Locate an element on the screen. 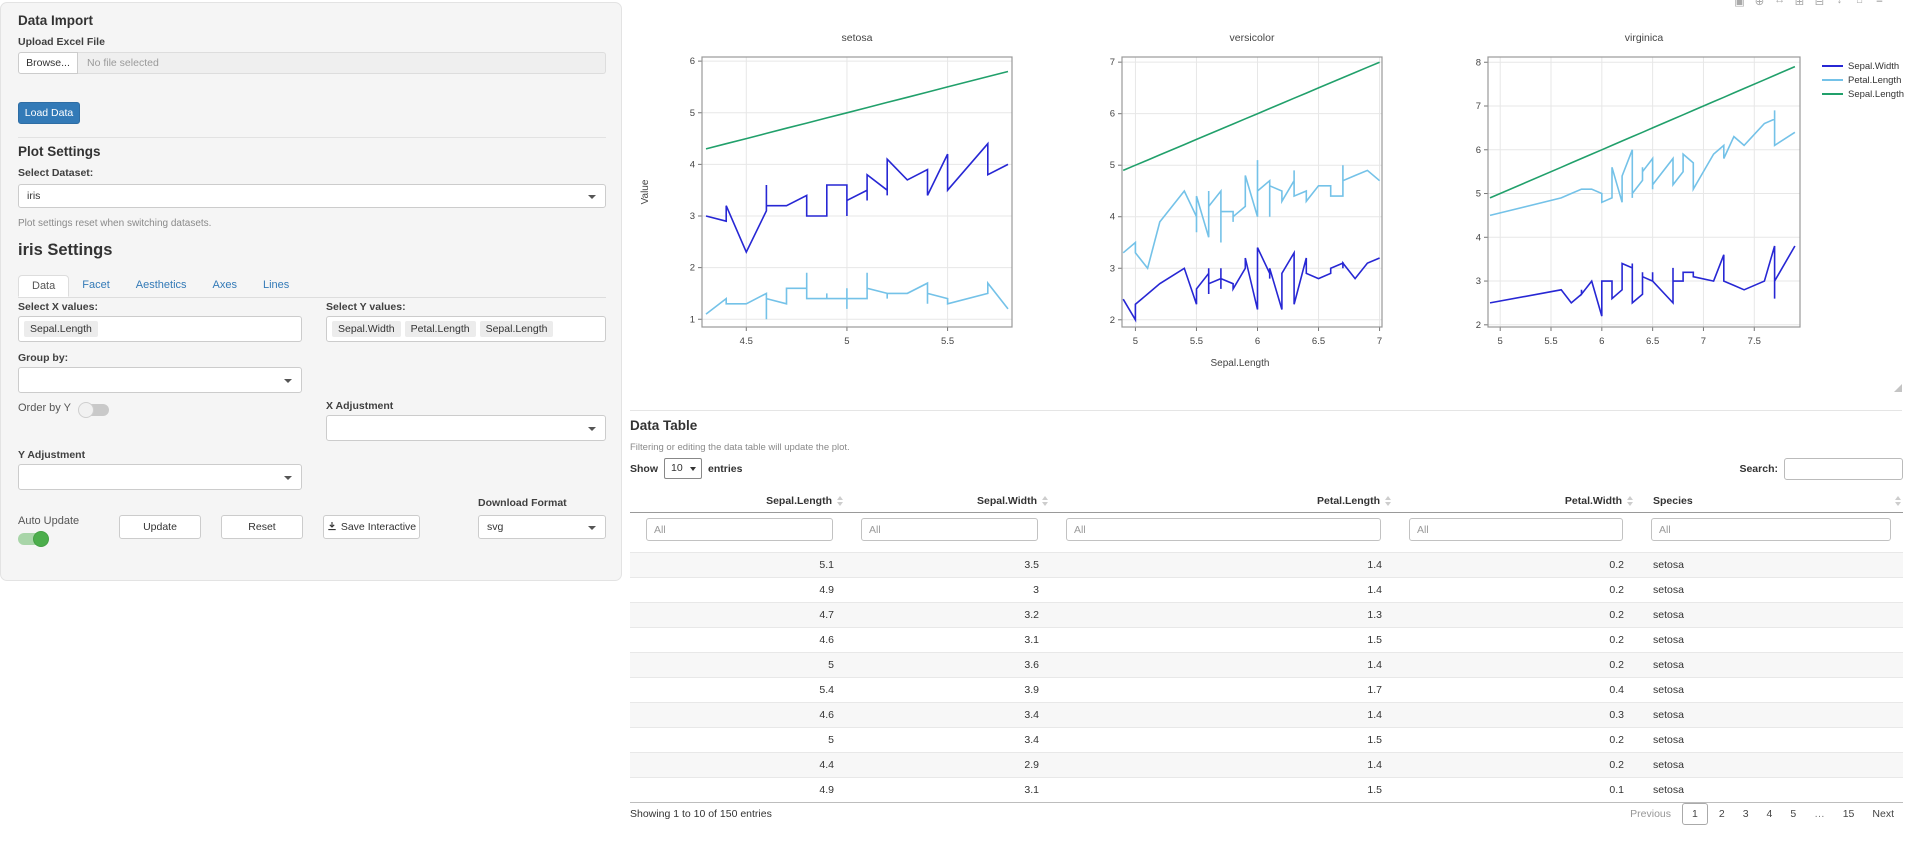 This screenshot has width=1910, height=855. column-header: Sepal.Length is located at coordinates (737, 501).